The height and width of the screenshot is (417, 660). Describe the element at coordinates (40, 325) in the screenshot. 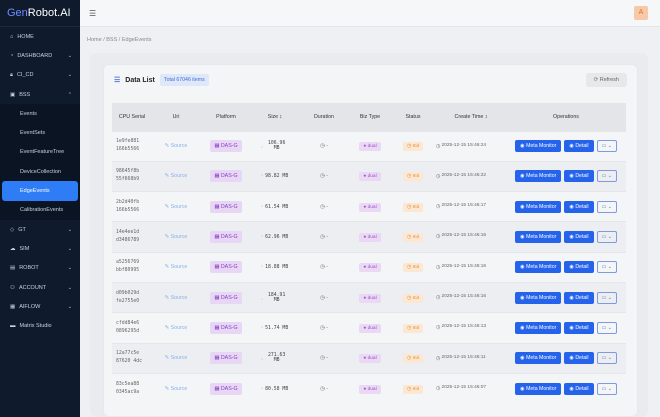

I see `sidebar-item-matrix-studio: ▬ Matrix Studio` at that location.